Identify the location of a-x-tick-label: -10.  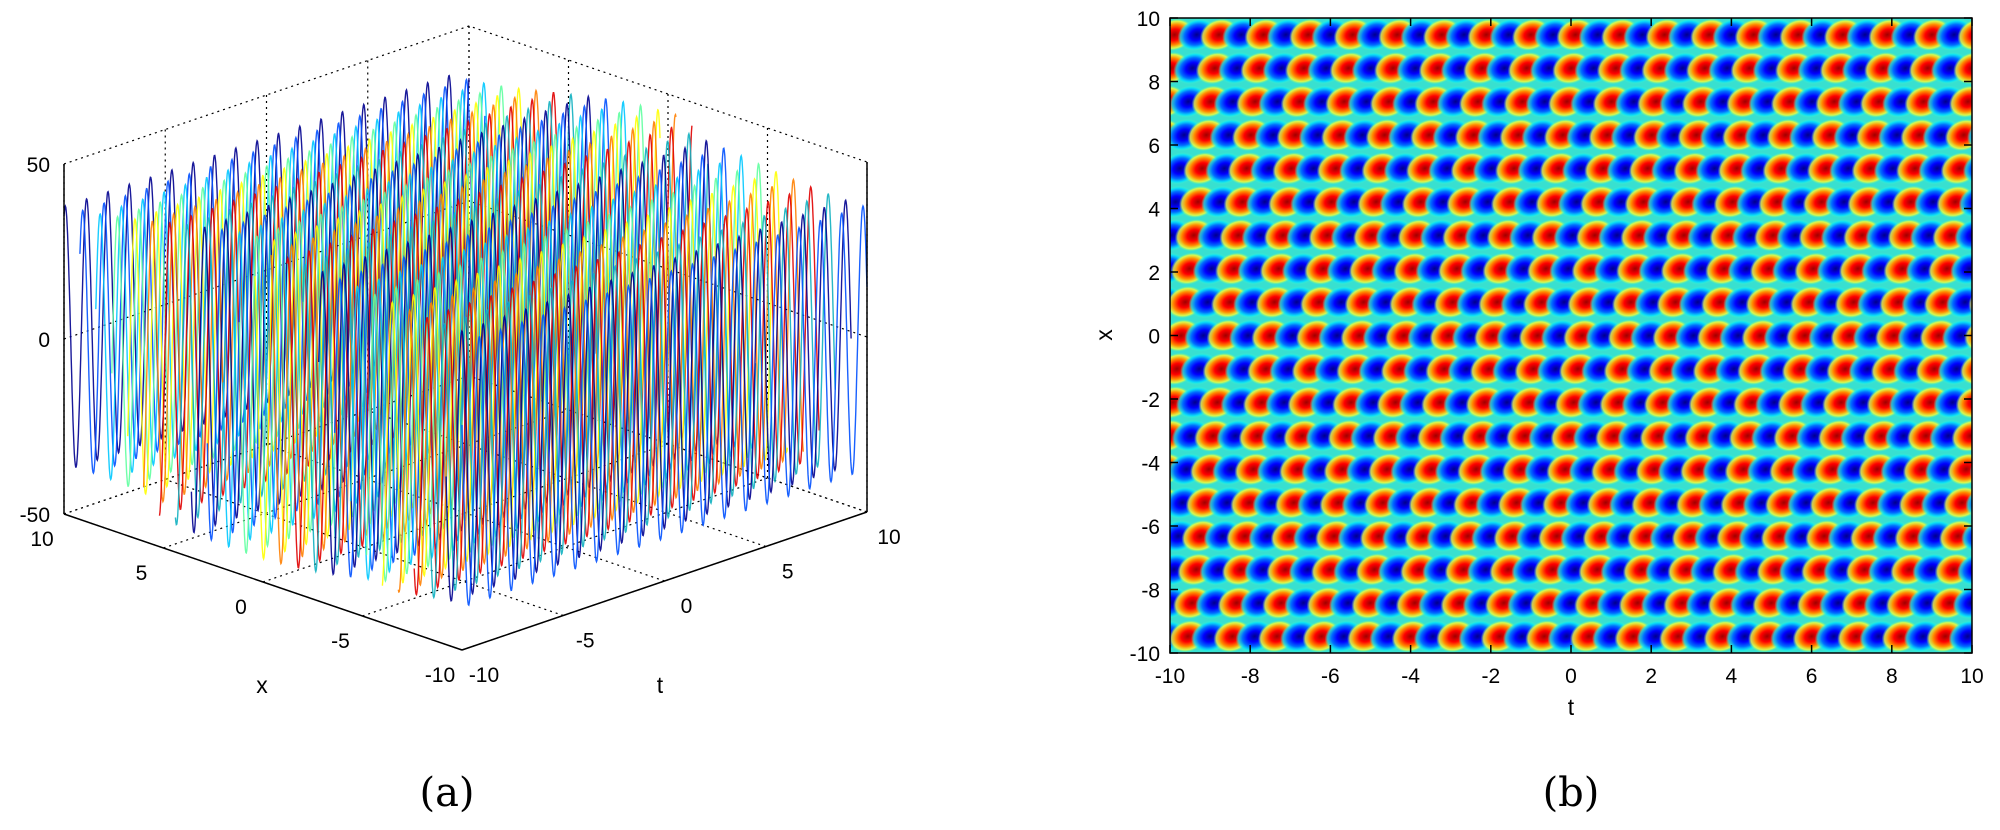
(440, 675).